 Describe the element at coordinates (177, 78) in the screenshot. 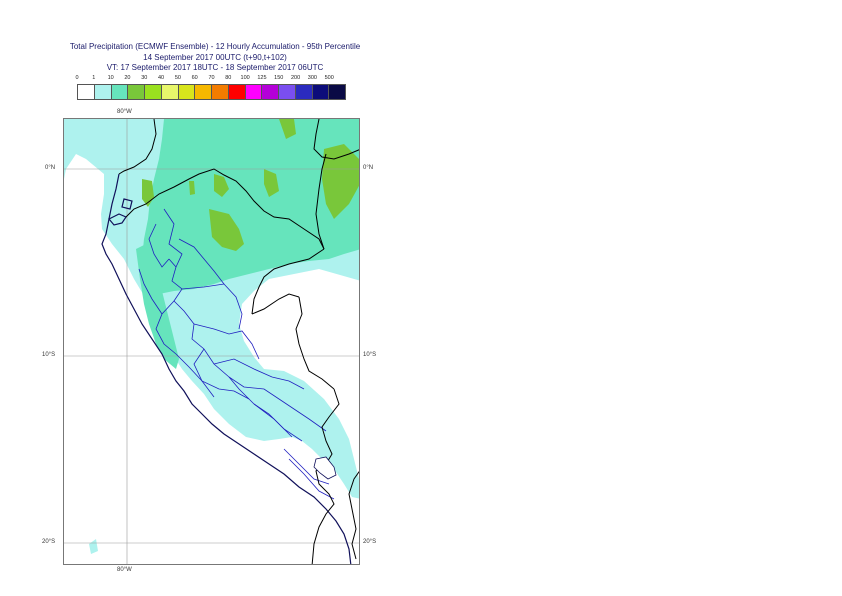

I see `legend-tick-label: 50` at that location.